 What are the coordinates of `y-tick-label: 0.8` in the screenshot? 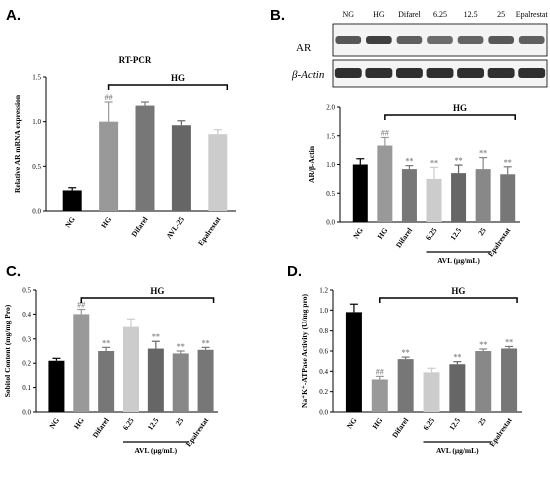 It's located at (323, 331).